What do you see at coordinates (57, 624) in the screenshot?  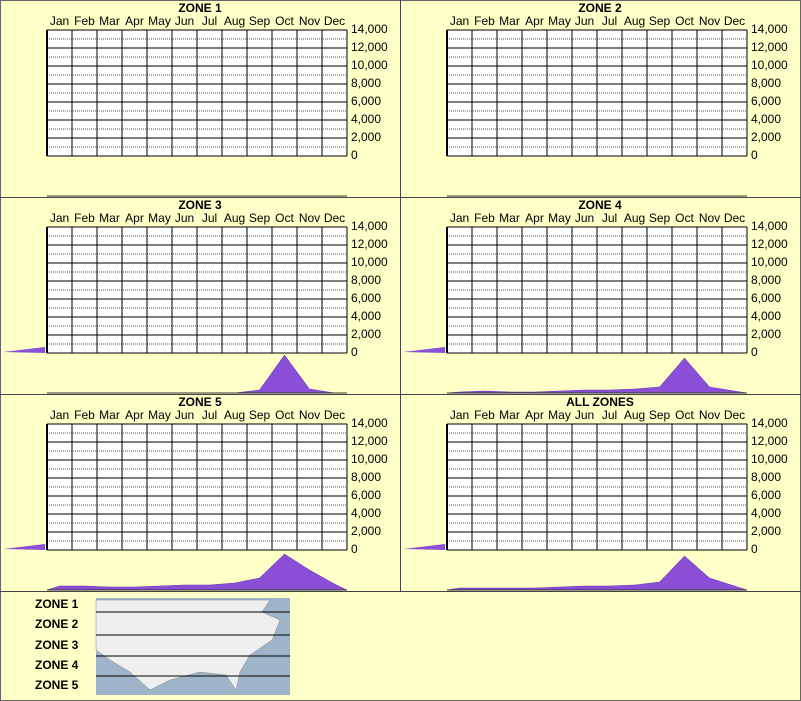 I see `legend-label: ZONE 2` at bounding box center [57, 624].